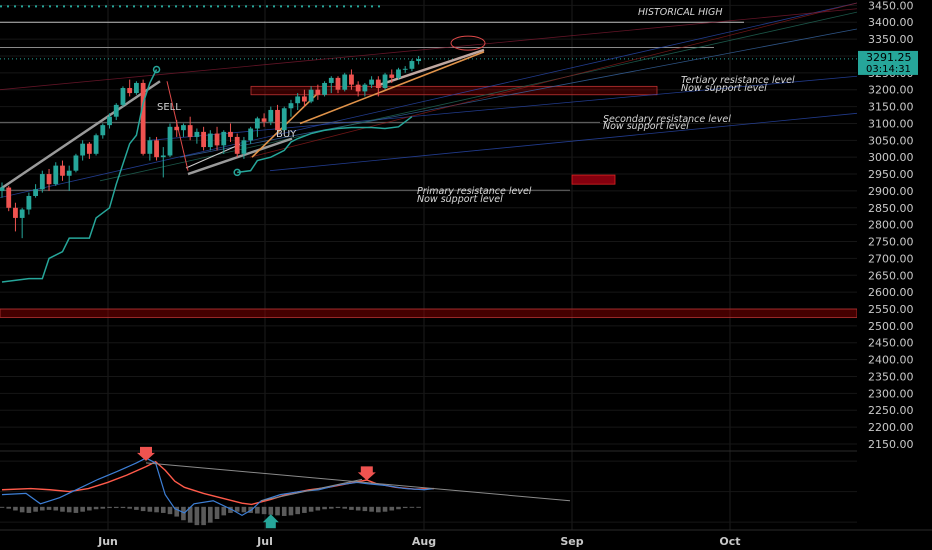  Describe the element at coordinates (891, 90) in the screenshot. I see `price-tick-label: 3200.00` at that location.